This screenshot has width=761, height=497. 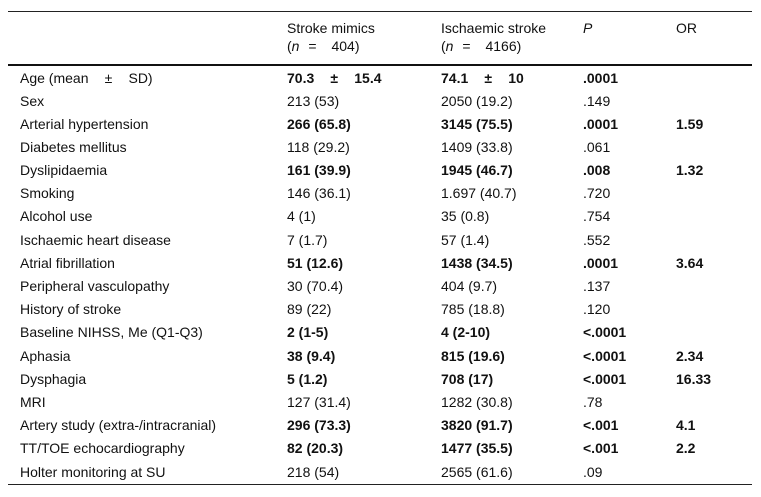 I want to click on cell-p-value: .120, so click(x=597, y=309).